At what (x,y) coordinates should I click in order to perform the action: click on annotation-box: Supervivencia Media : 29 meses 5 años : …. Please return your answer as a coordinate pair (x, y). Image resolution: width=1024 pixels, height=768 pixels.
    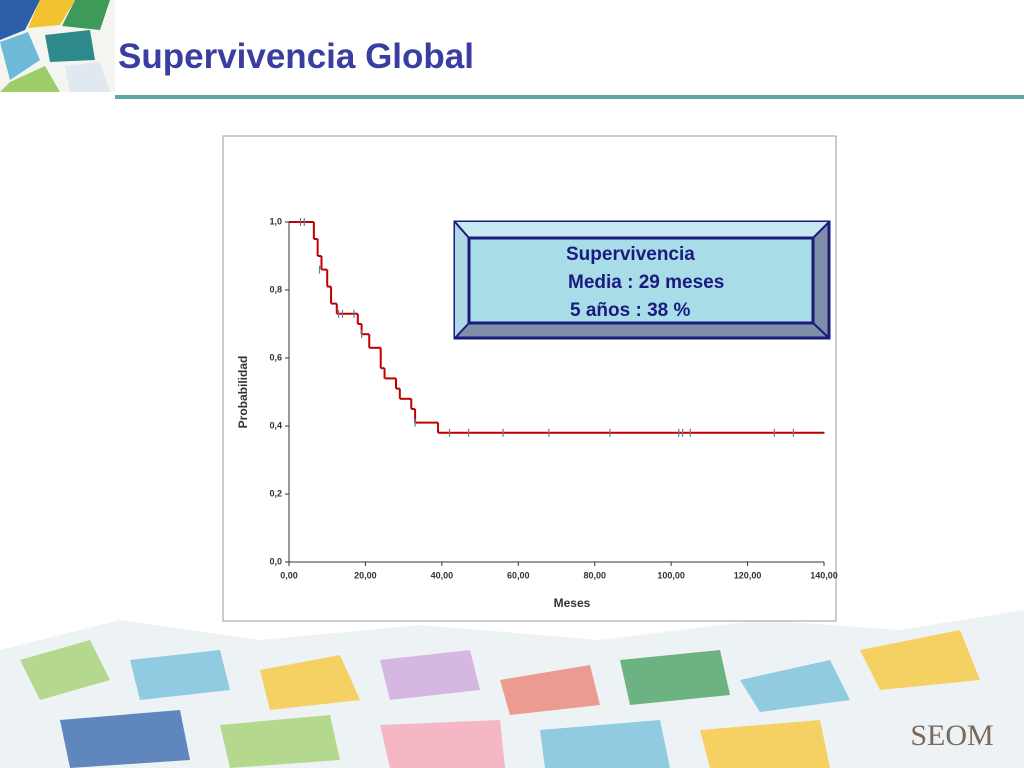
    Looking at the image, I should click on (642, 280).